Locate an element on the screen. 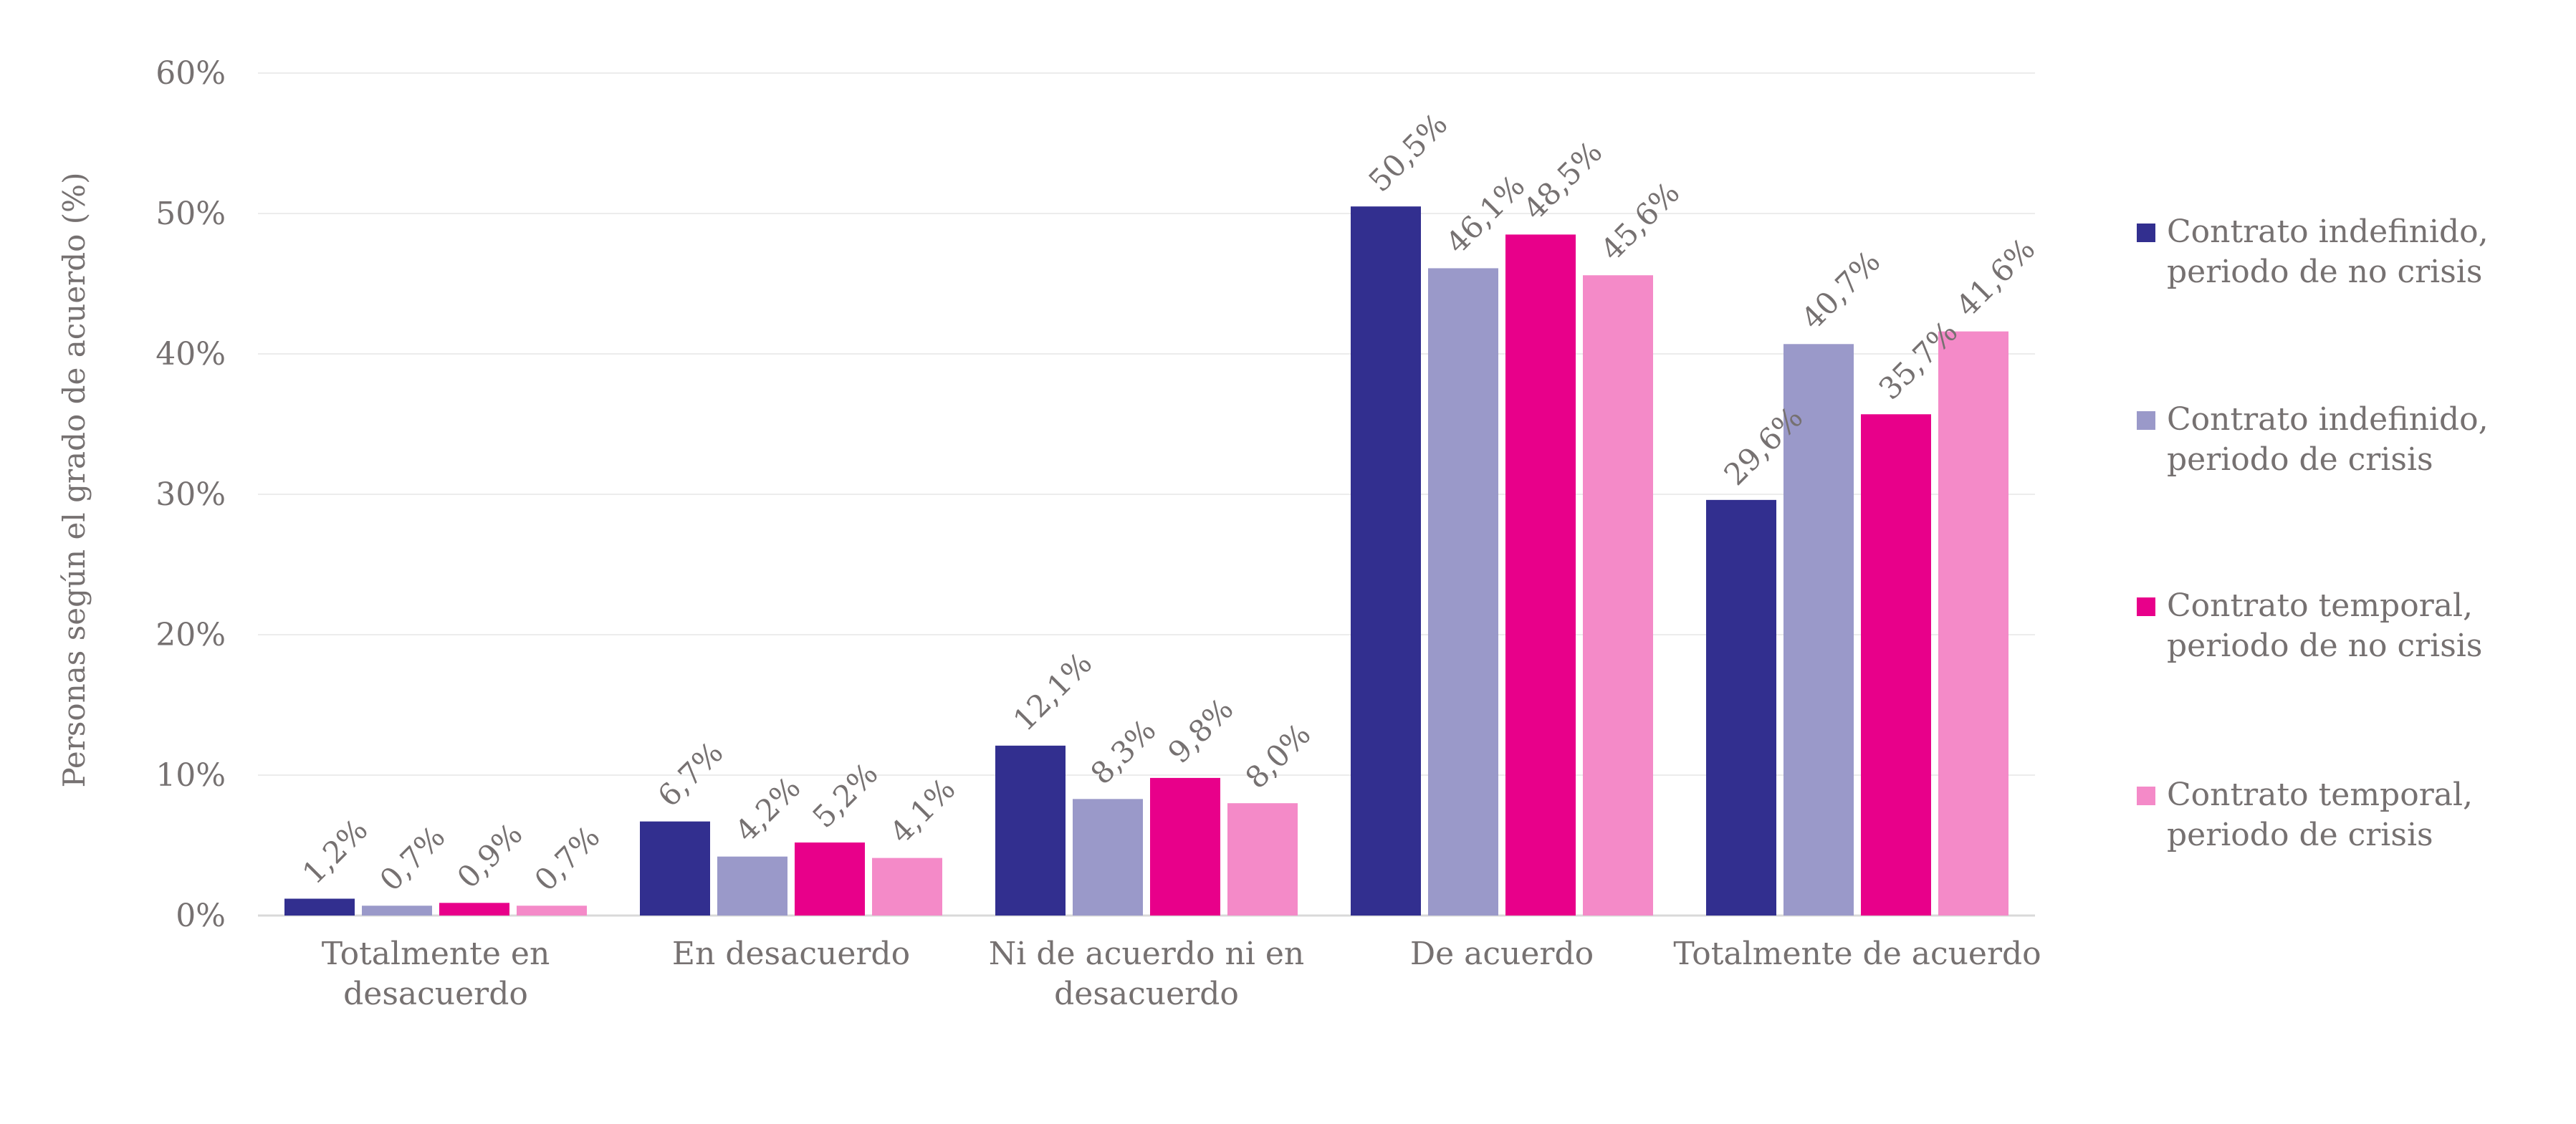  category-label: En desacuerdo is located at coordinates (791, 954).